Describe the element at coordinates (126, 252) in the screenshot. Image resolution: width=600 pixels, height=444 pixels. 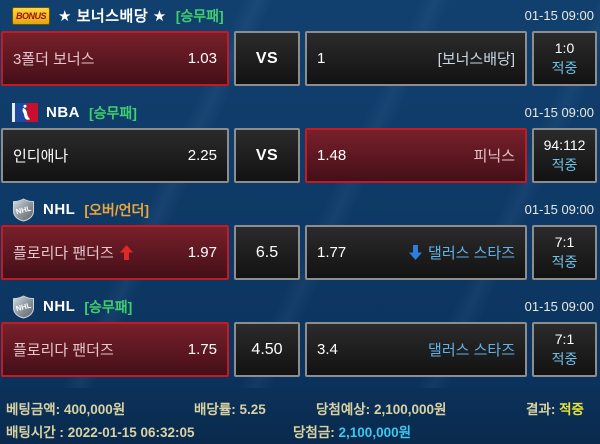
I see `over-arrow-icon` at that location.